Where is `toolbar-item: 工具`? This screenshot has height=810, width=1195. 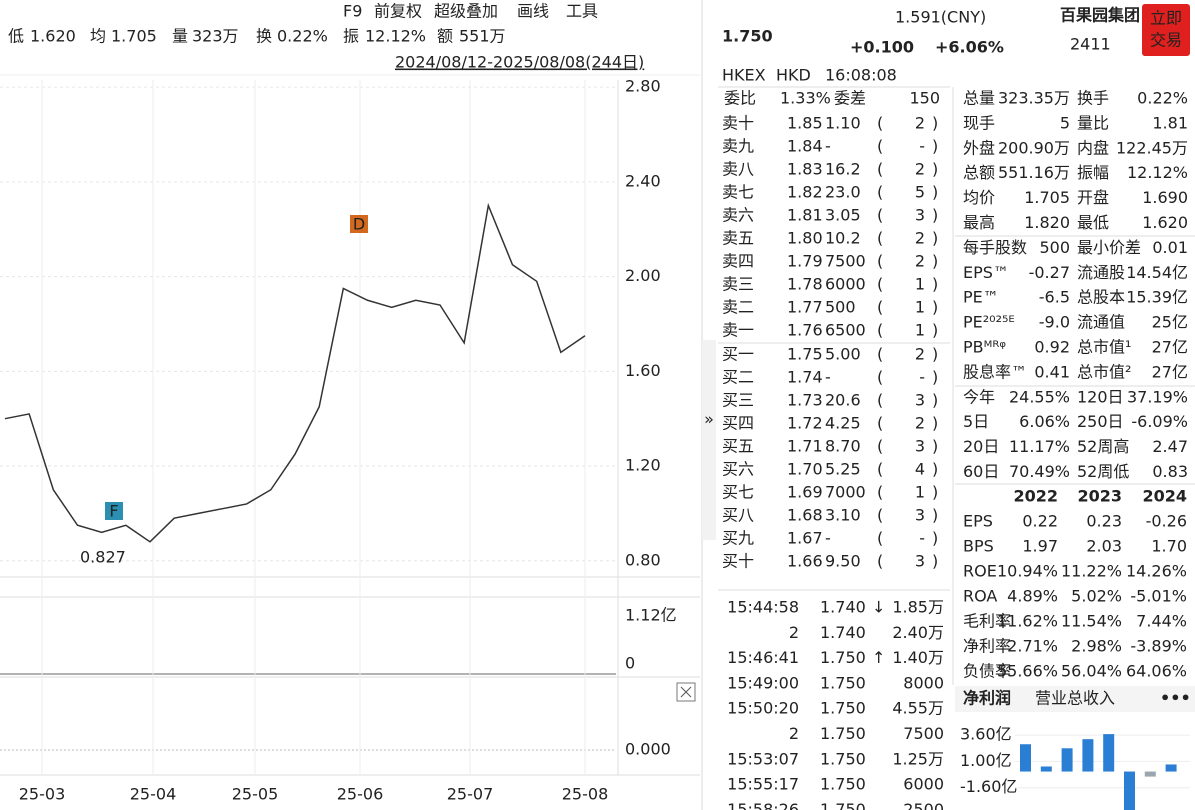 toolbar-item: 工具 is located at coordinates (582, 11).